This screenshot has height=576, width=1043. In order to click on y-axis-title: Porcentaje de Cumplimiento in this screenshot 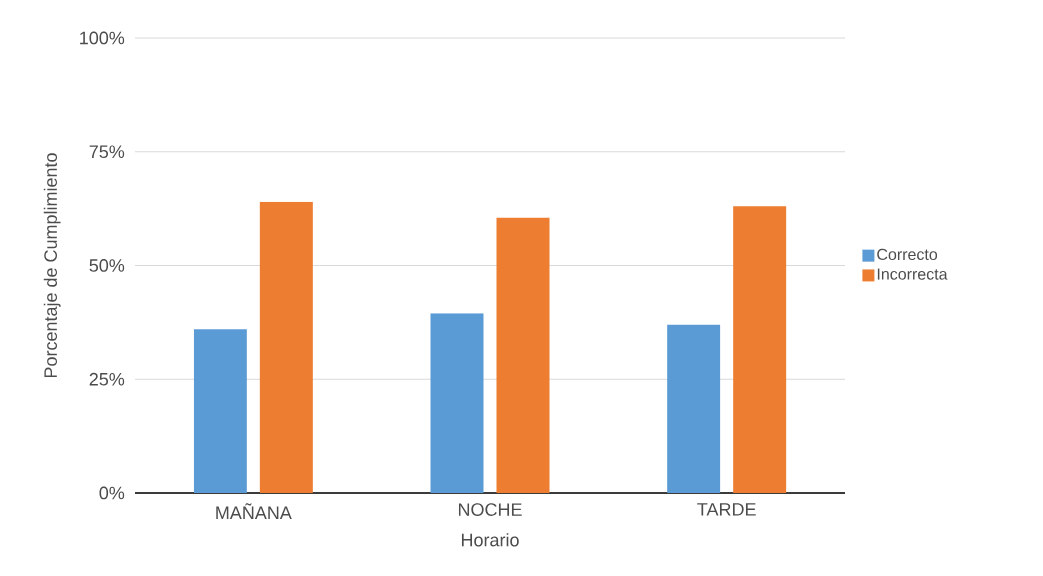, I will do `click(52, 265)`.